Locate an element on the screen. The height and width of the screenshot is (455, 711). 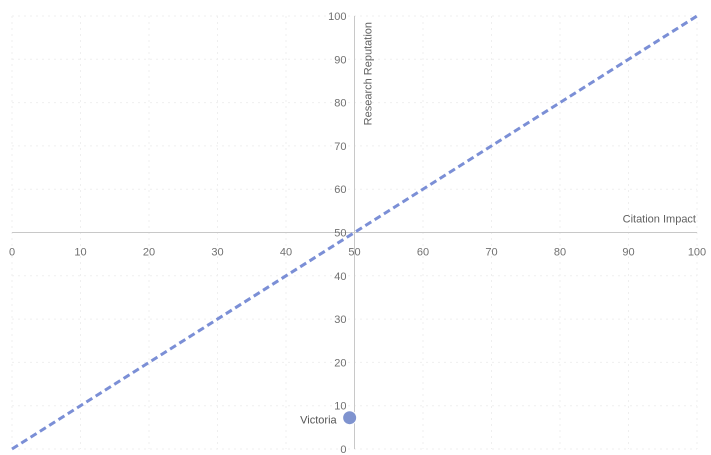
y-tick-label: 100 is located at coordinates (337, 17).